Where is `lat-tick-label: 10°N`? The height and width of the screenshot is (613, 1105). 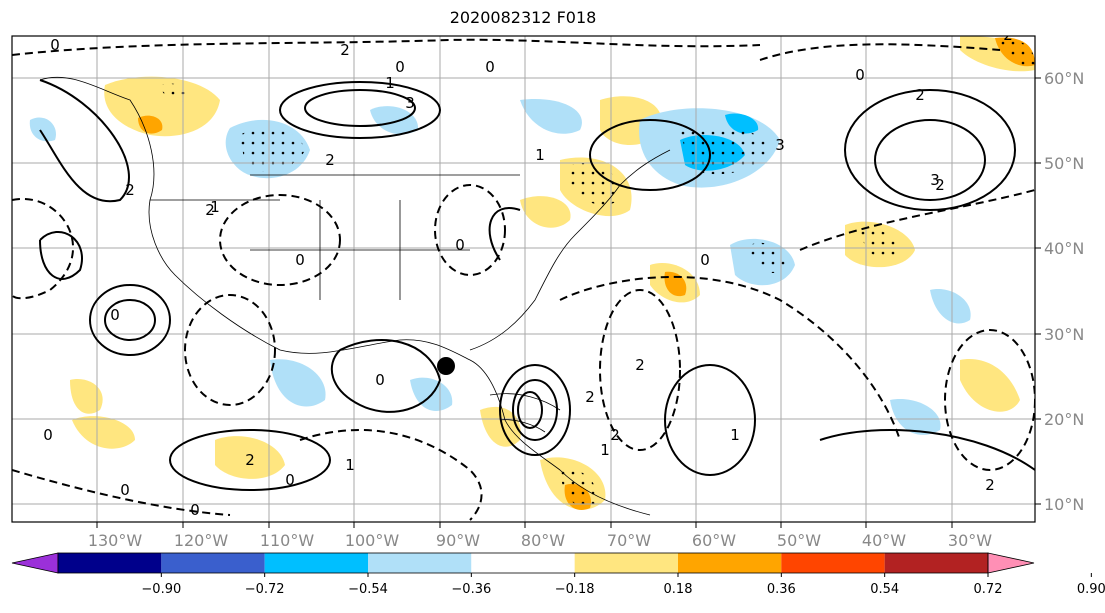
lat-tick-label: 10°N is located at coordinates (1064, 504).